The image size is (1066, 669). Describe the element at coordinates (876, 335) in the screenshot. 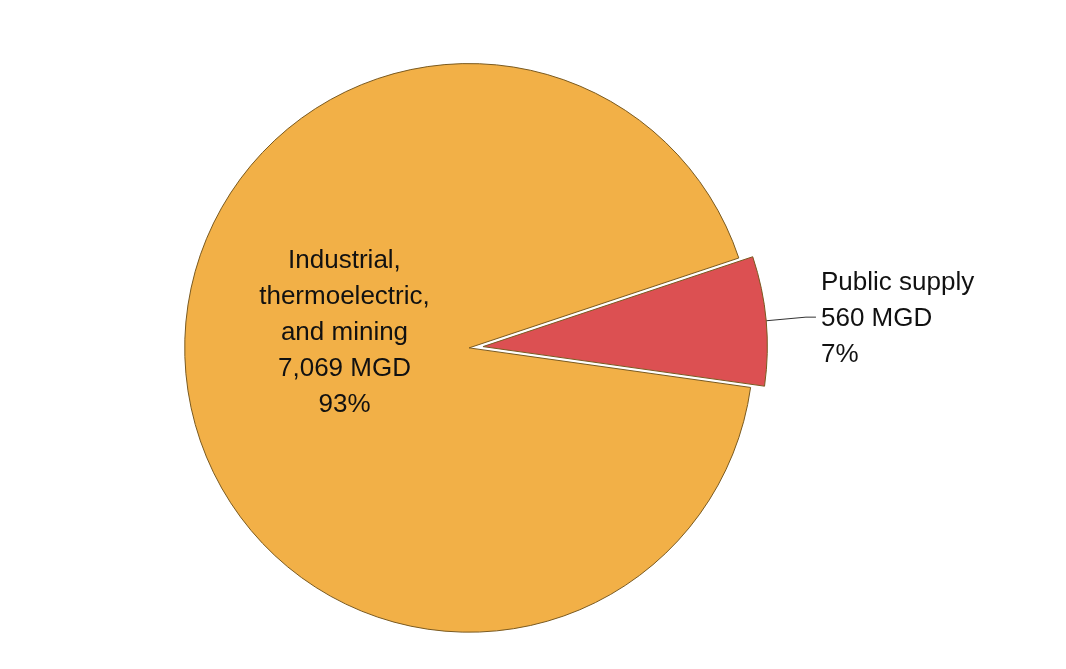

I see `data-label: 560 MGD 7%` at that location.